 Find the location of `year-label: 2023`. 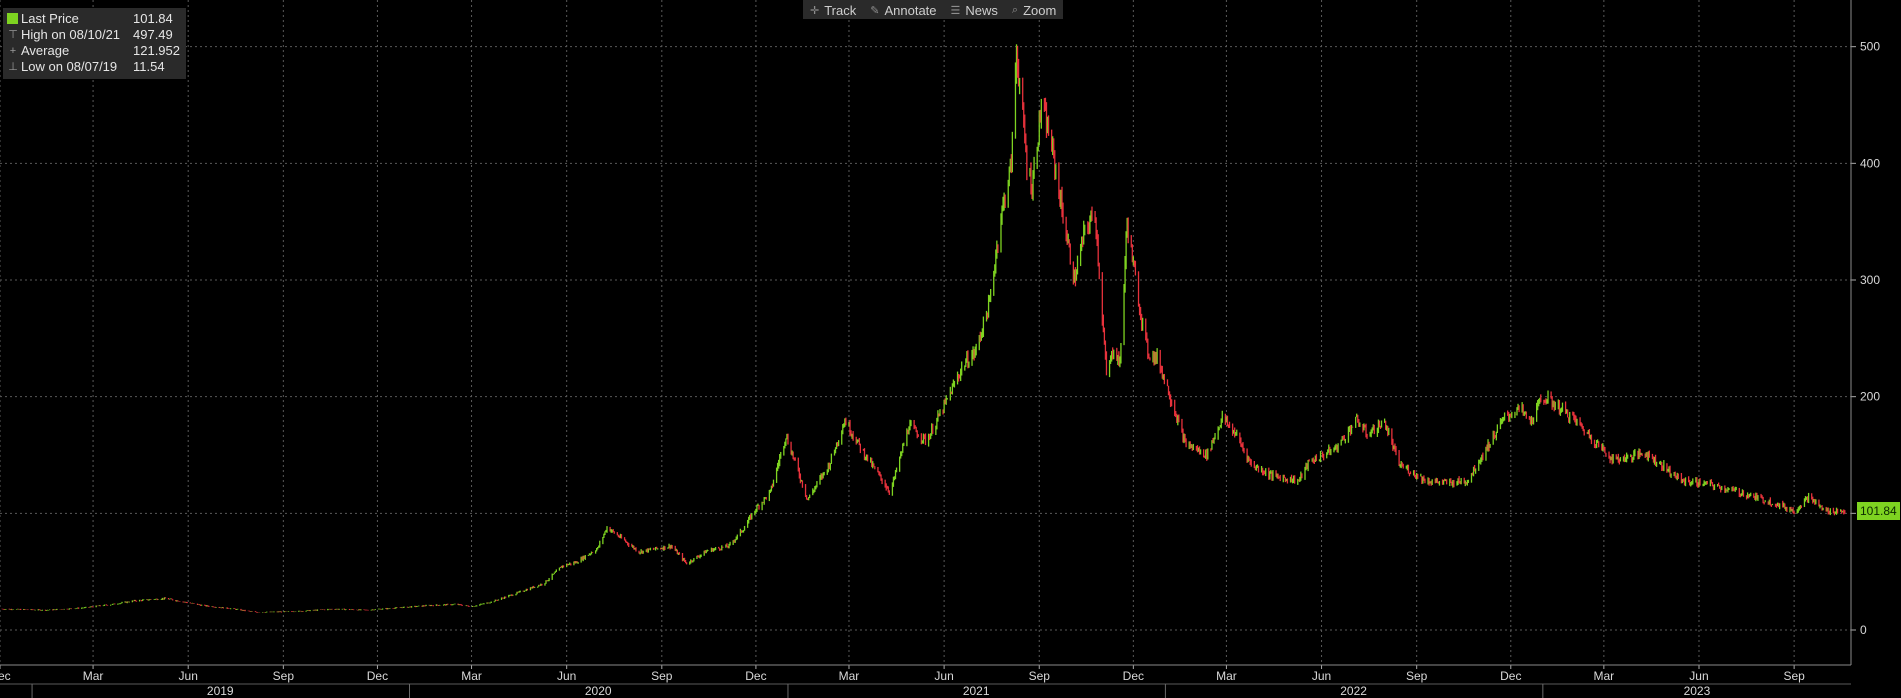

year-label: 2023 is located at coordinates (1697, 691).